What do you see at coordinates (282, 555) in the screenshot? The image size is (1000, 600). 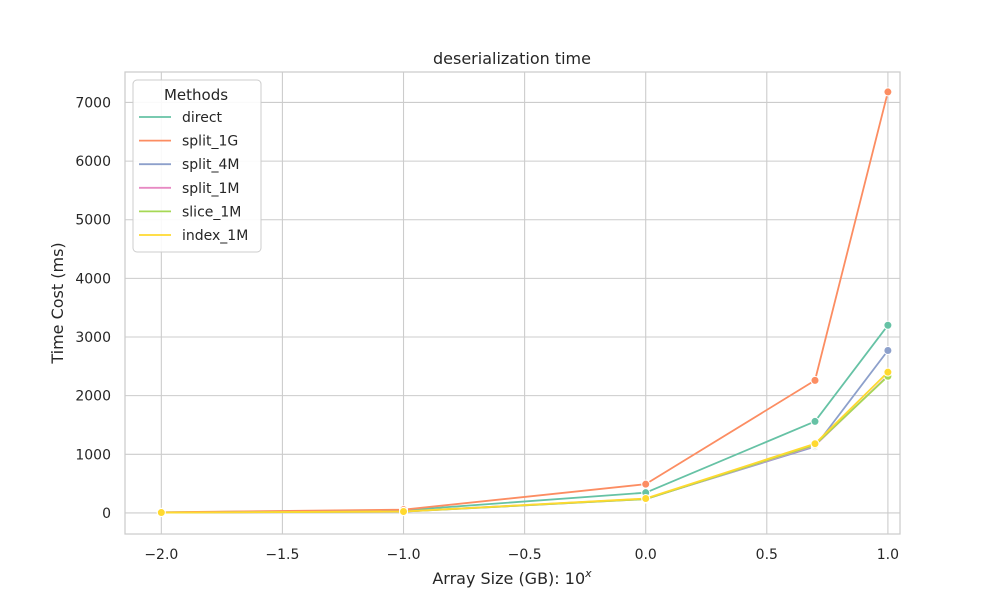 I see `x-tick-label: −1.5` at bounding box center [282, 555].